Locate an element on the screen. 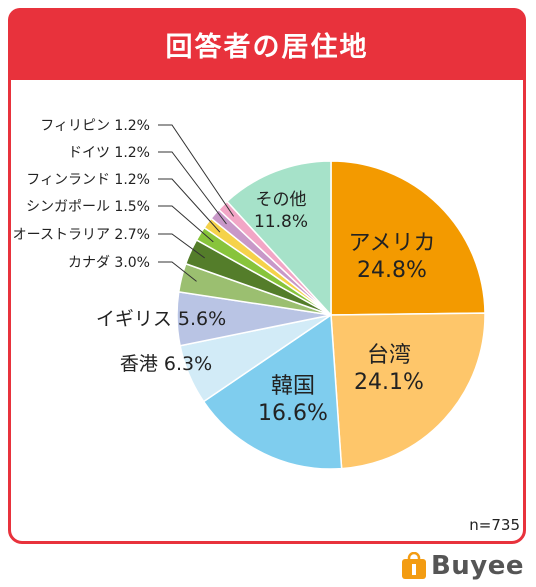  slice-label-4: イギリス 5.6% is located at coordinates (161, 319).